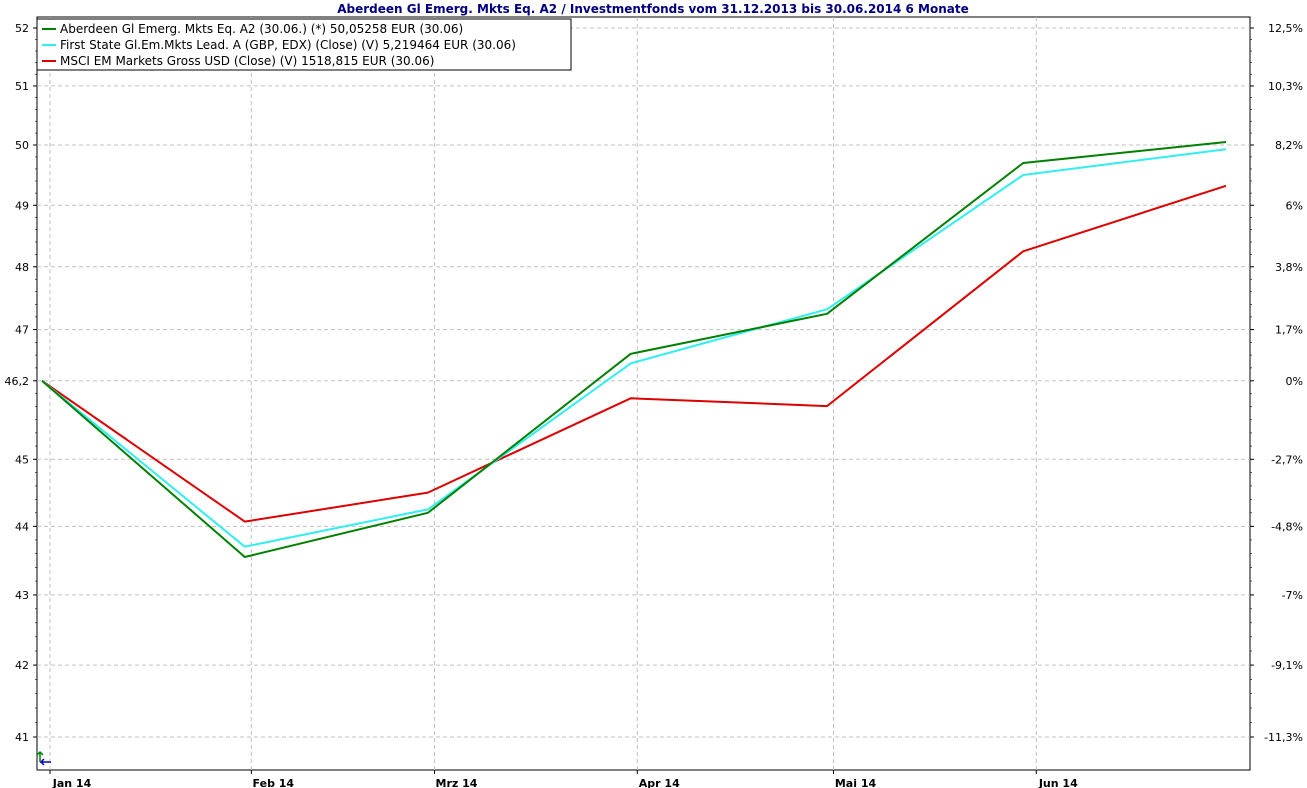 Image resolution: width=1307 pixels, height=788 pixels. What do you see at coordinates (22, 595) in the screenshot?
I see `left-tick-label: 43` at bounding box center [22, 595].